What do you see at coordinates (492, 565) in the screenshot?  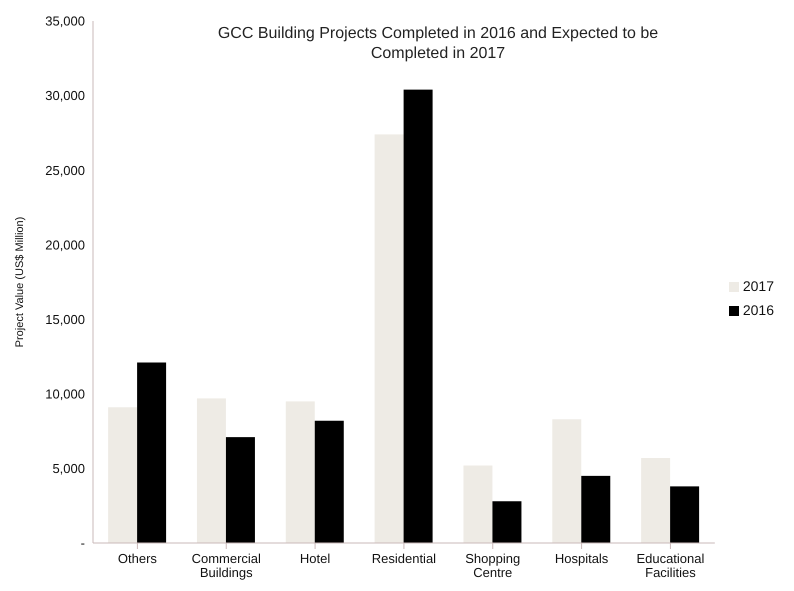 I see `x-tick-label: Shopping Centre` at bounding box center [492, 565].